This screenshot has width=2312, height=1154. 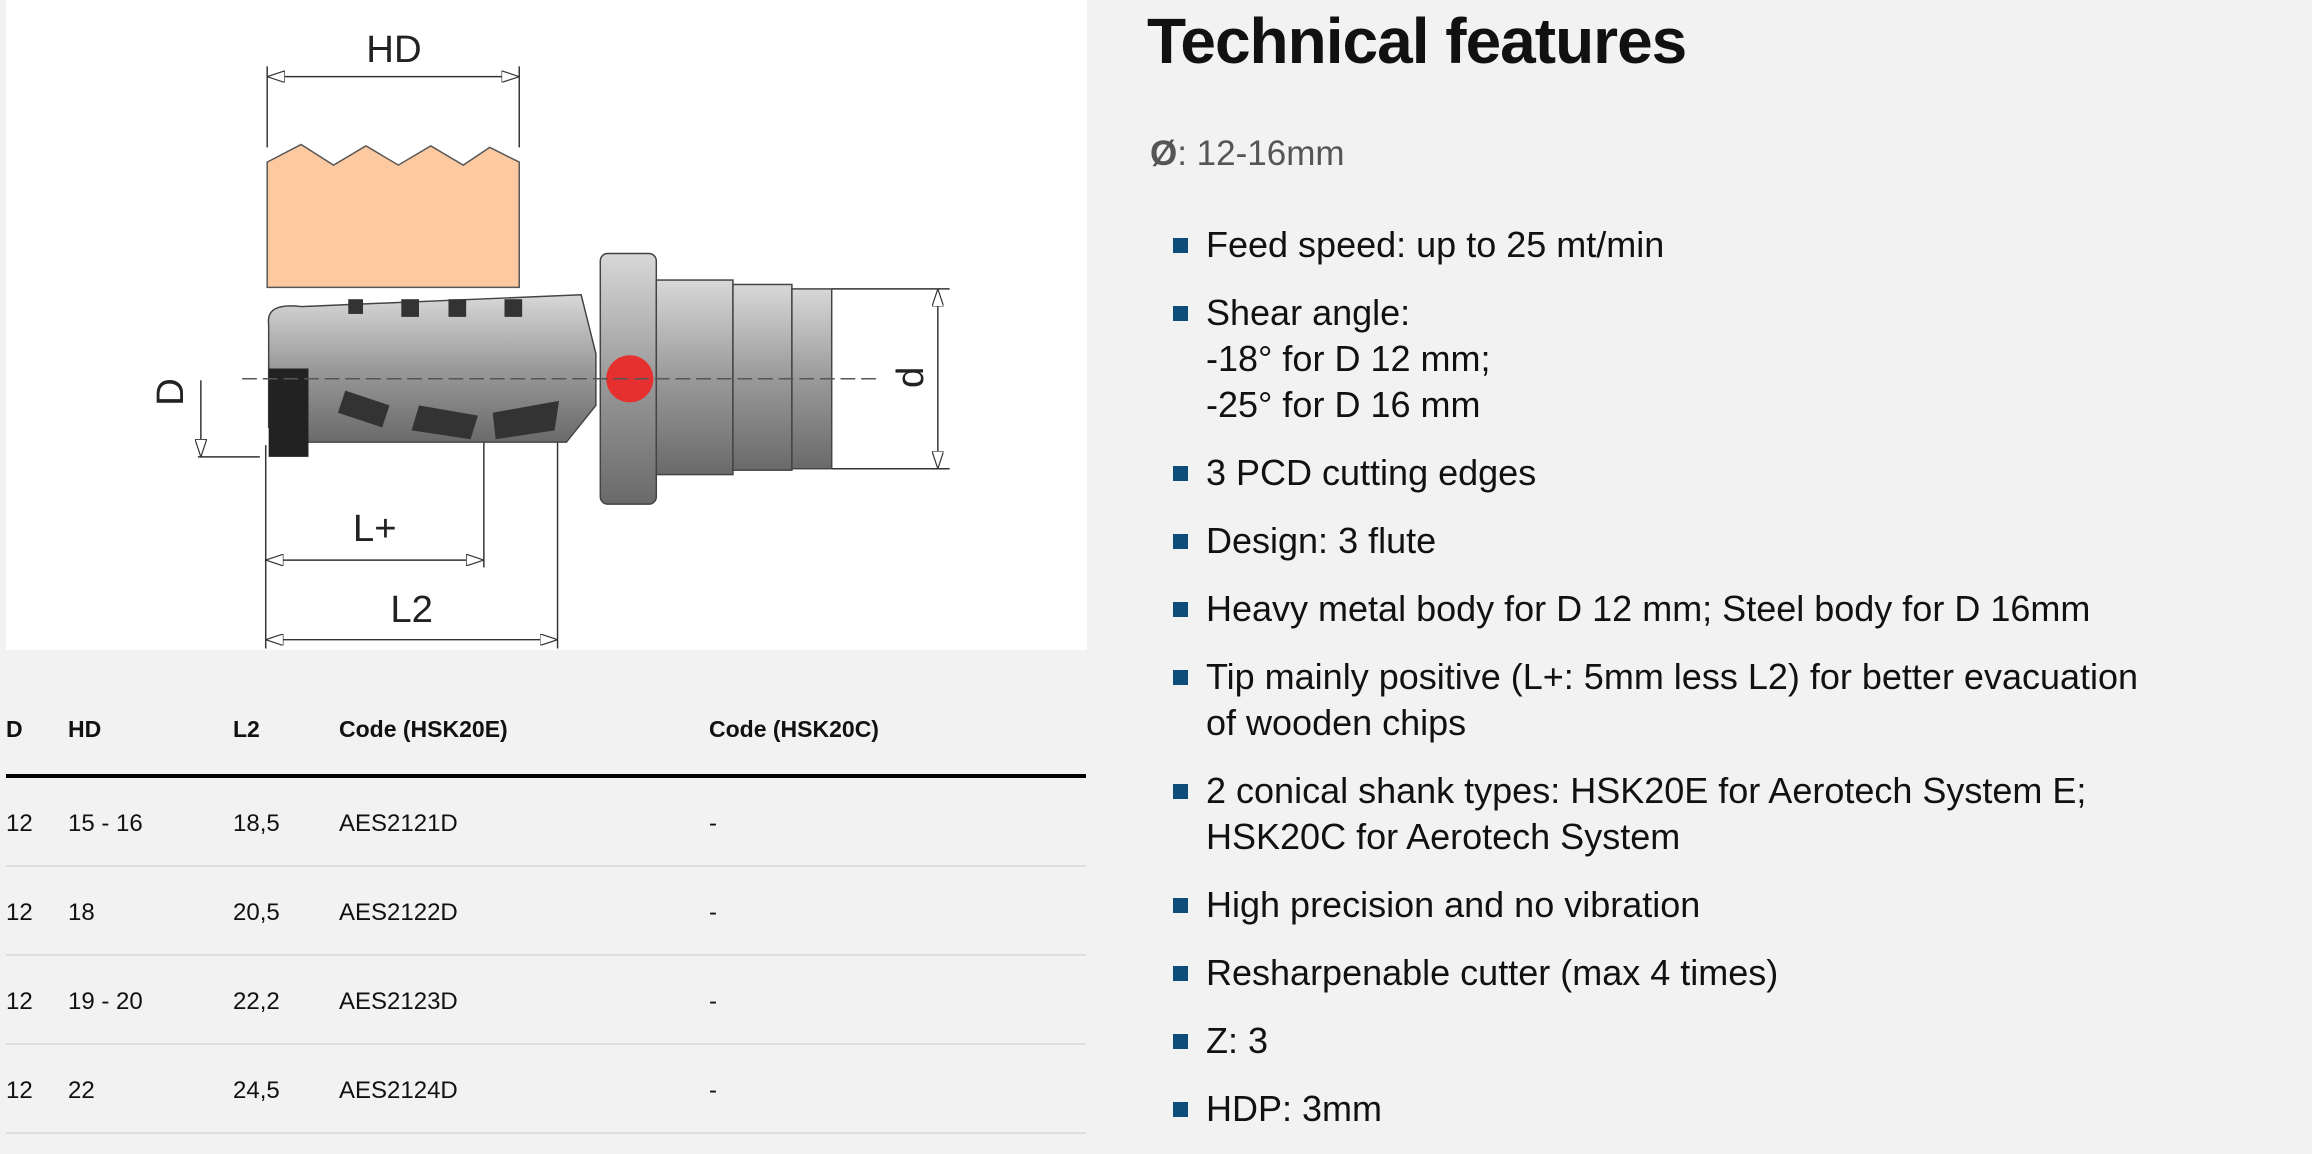 What do you see at coordinates (630, 379) in the screenshot?
I see `red-dot-icon` at bounding box center [630, 379].